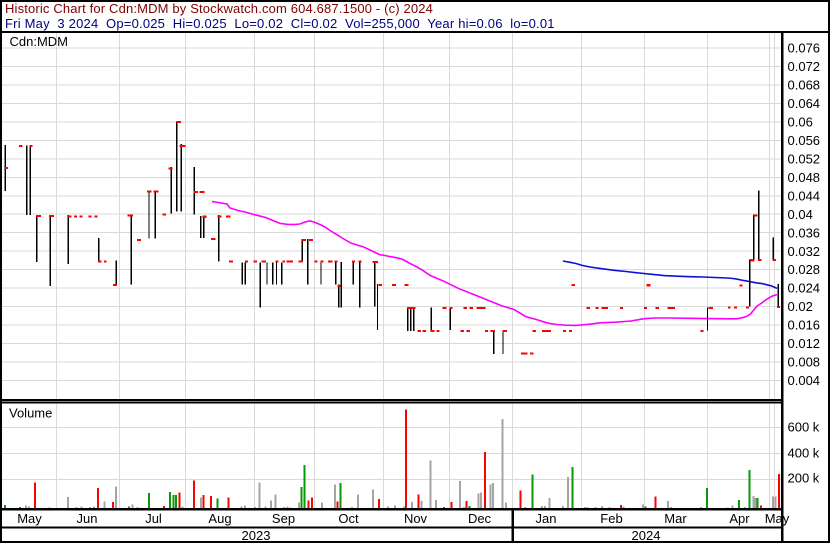 Image resolution: width=830 pixels, height=543 pixels. What do you see at coordinates (611, 518) in the screenshot?
I see `svg-text: Feb` at bounding box center [611, 518].